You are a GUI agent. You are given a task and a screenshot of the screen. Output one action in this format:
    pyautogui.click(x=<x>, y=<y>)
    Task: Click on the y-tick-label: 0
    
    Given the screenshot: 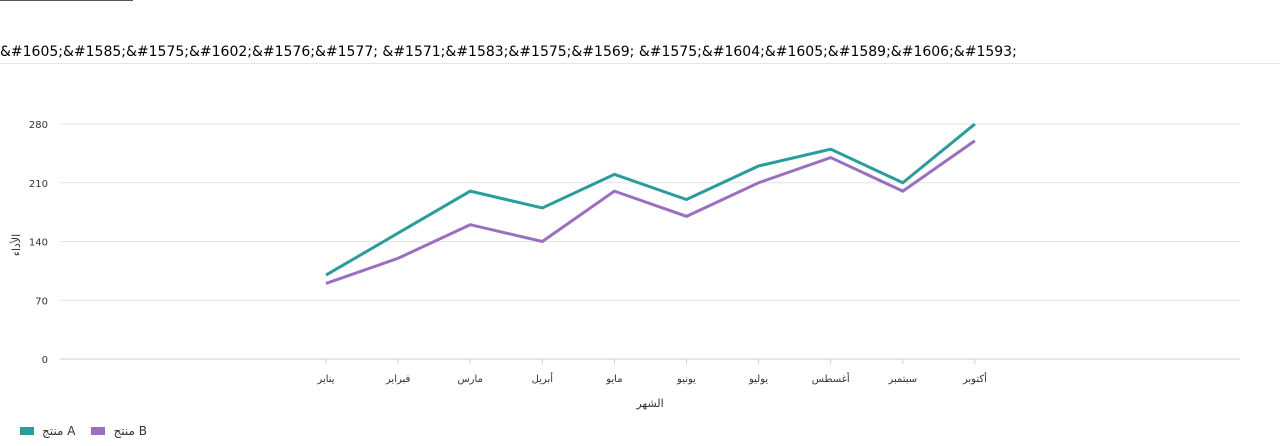 What is the action you would take?
    pyautogui.click(x=45, y=360)
    